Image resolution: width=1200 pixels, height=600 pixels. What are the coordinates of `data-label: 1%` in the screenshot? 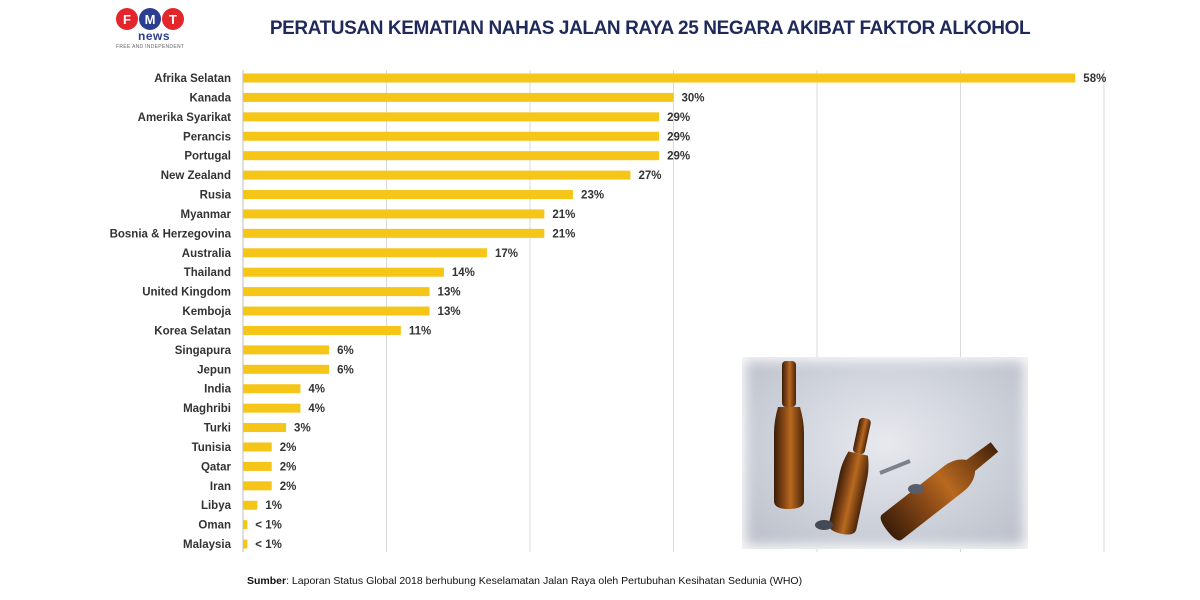 It's located at (273, 506).